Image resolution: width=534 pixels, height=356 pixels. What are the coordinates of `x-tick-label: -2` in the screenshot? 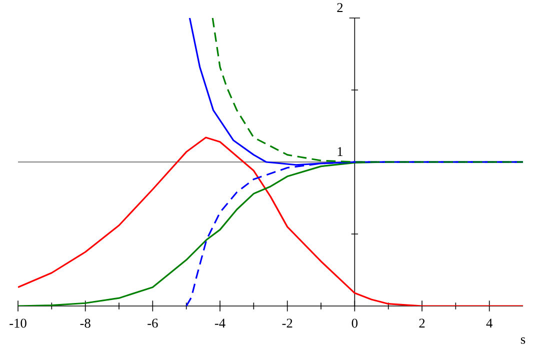 It's located at (287, 323).